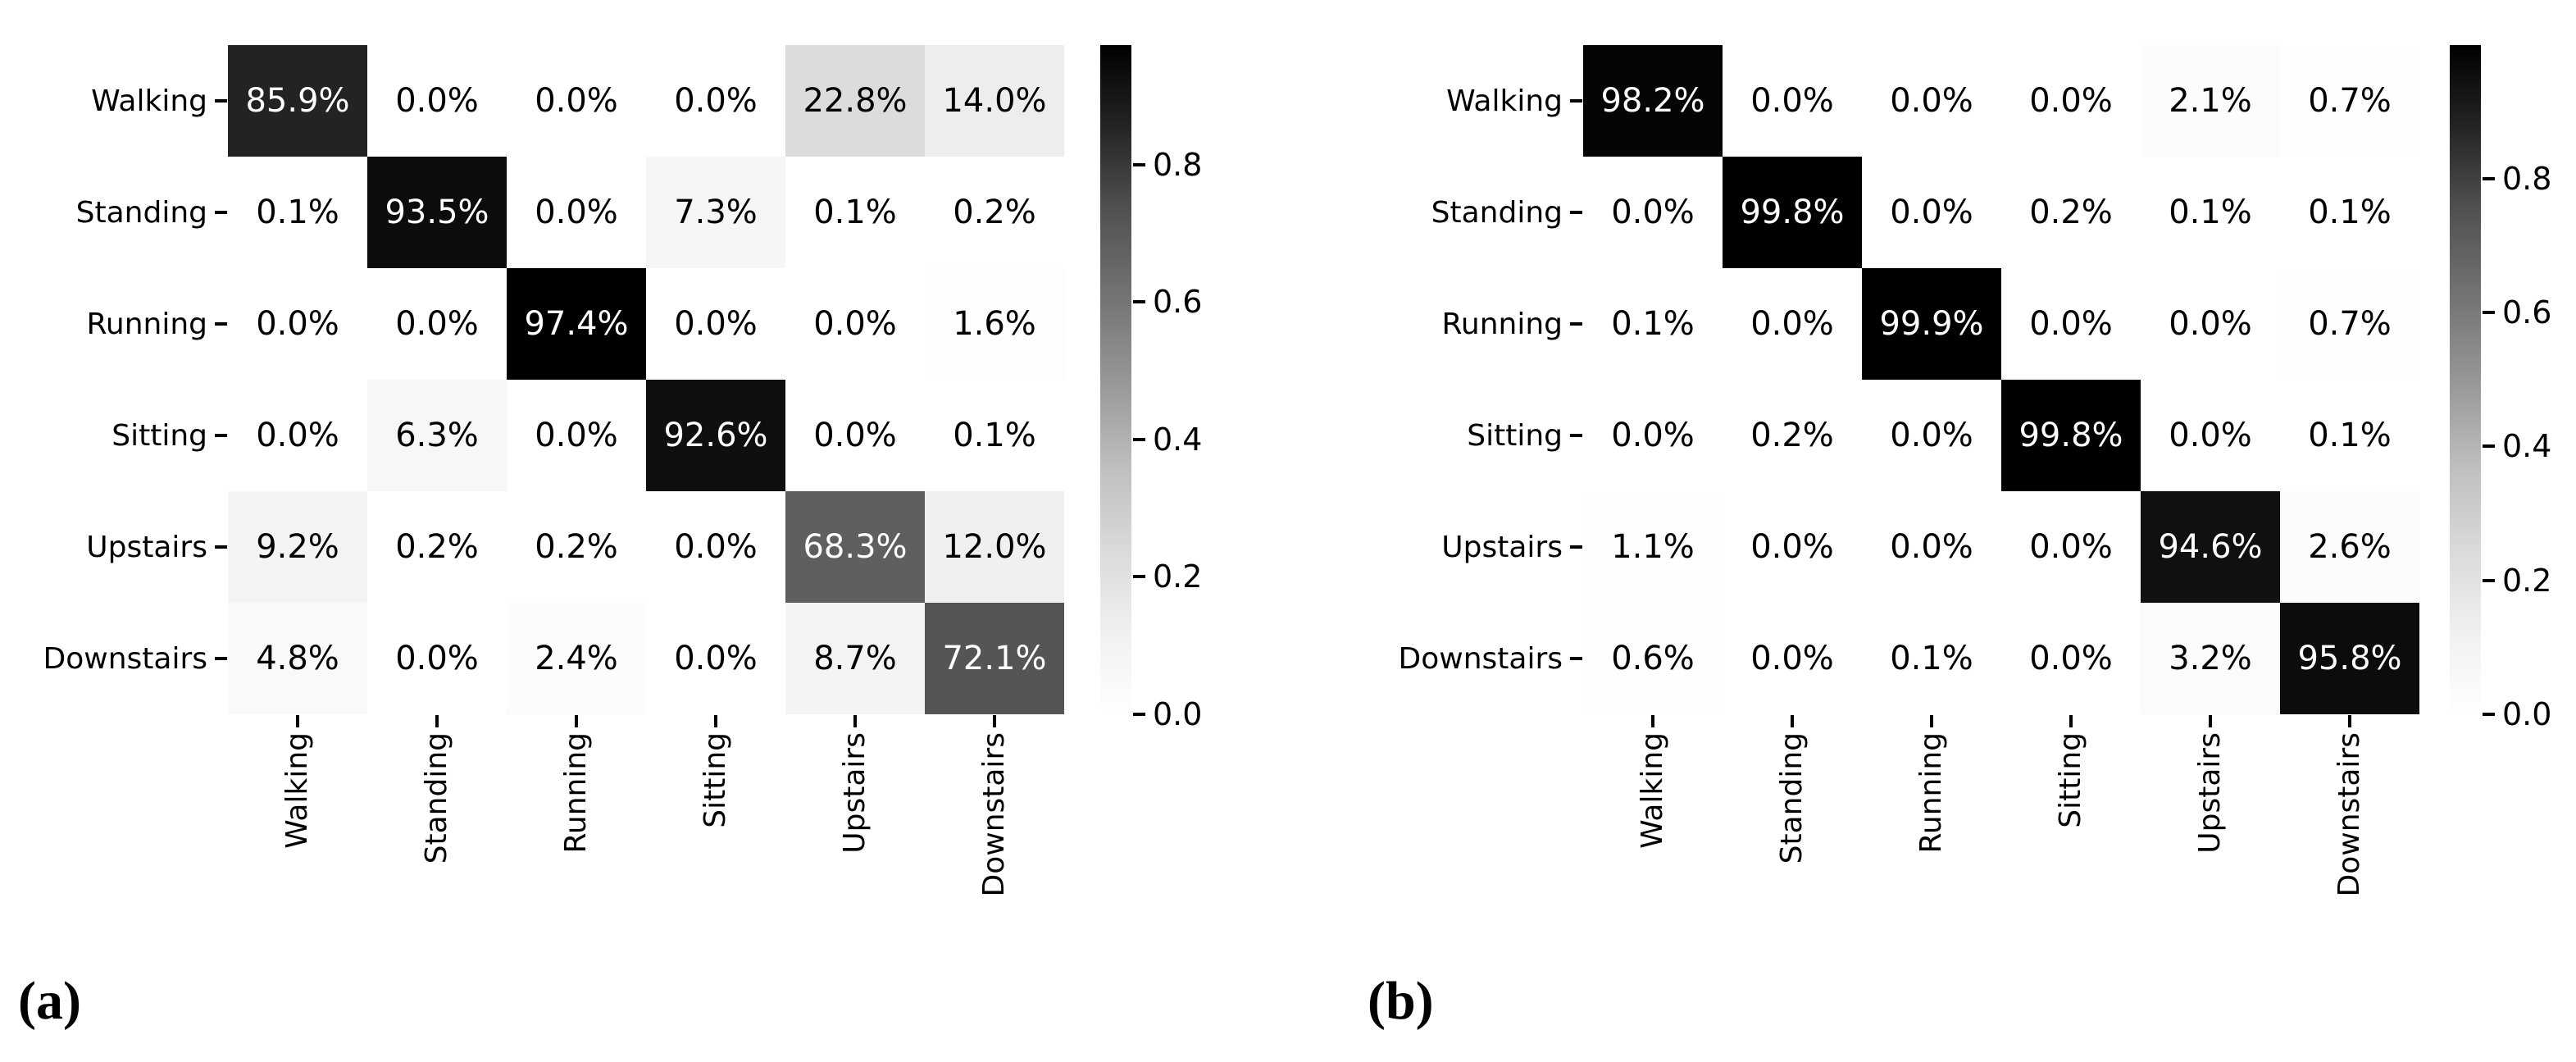 The height and width of the screenshot is (1062, 2576). What do you see at coordinates (1178, 302) in the screenshot?
I see `colorbar-tick-label: 0.6` at bounding box center [1178, 302].